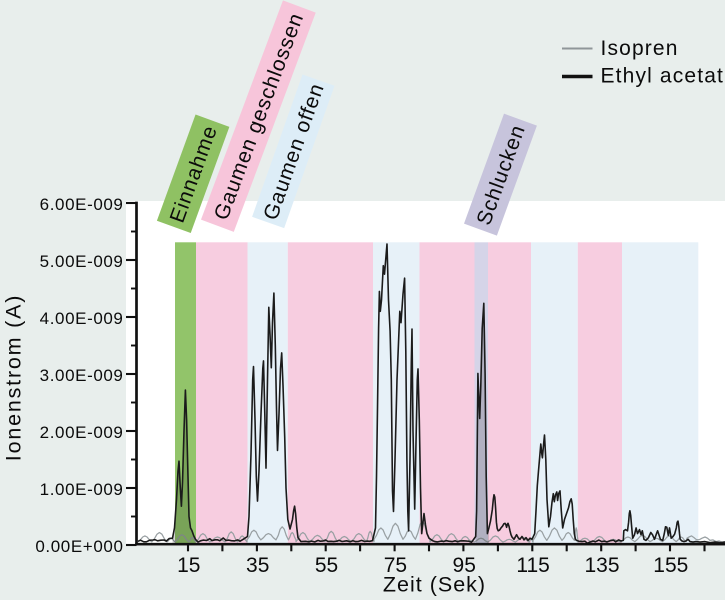  I want to click on svg-text: 0.00E+000, so click(79, 546).